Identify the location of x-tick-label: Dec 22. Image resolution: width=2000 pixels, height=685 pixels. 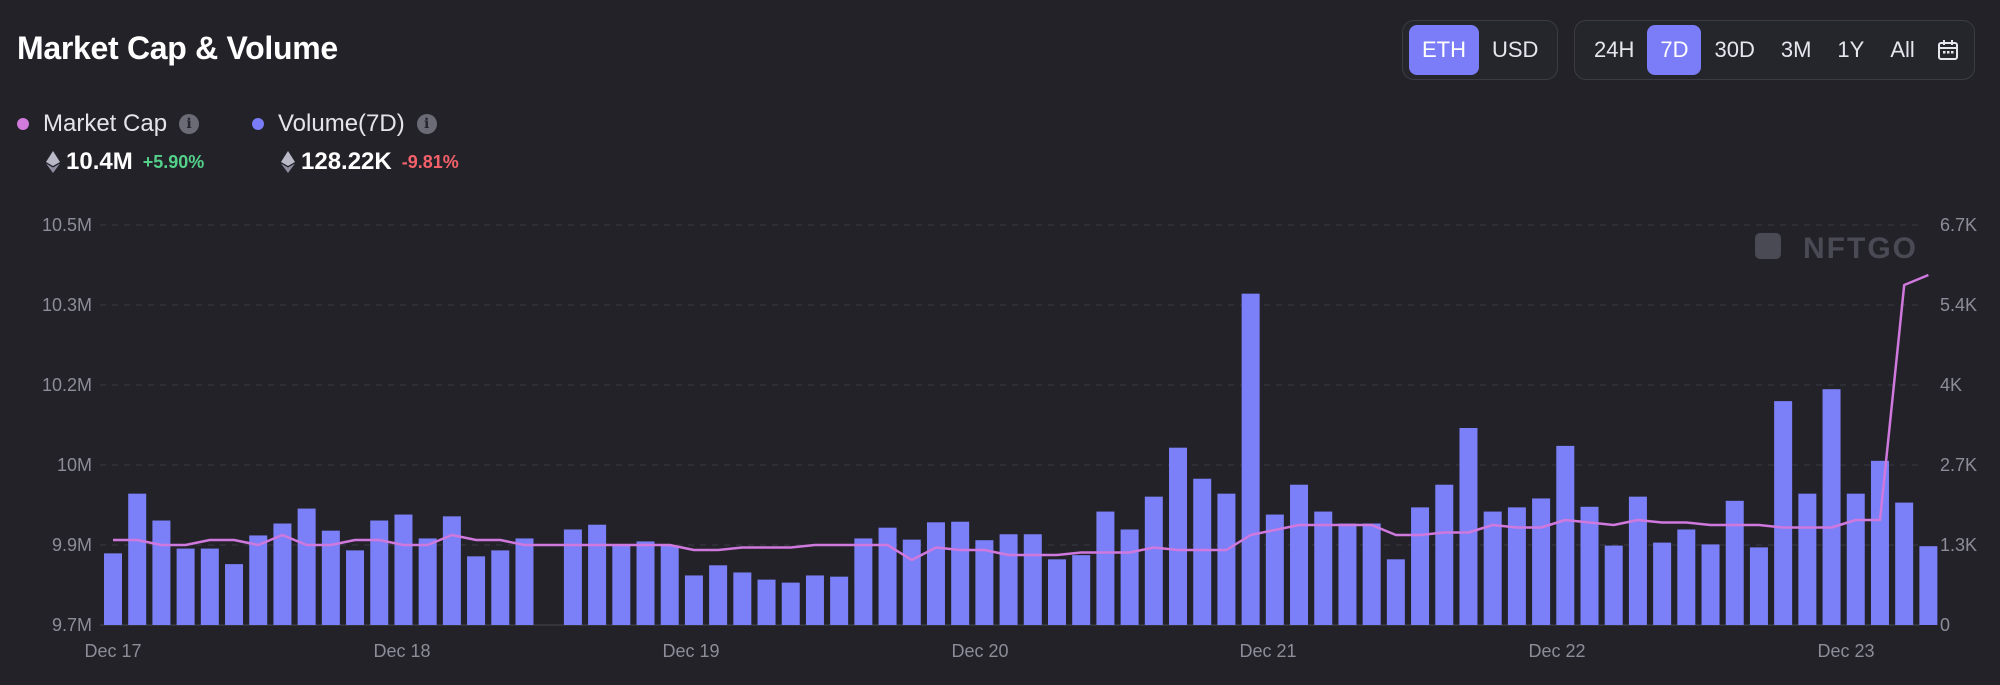
(1556, 651).